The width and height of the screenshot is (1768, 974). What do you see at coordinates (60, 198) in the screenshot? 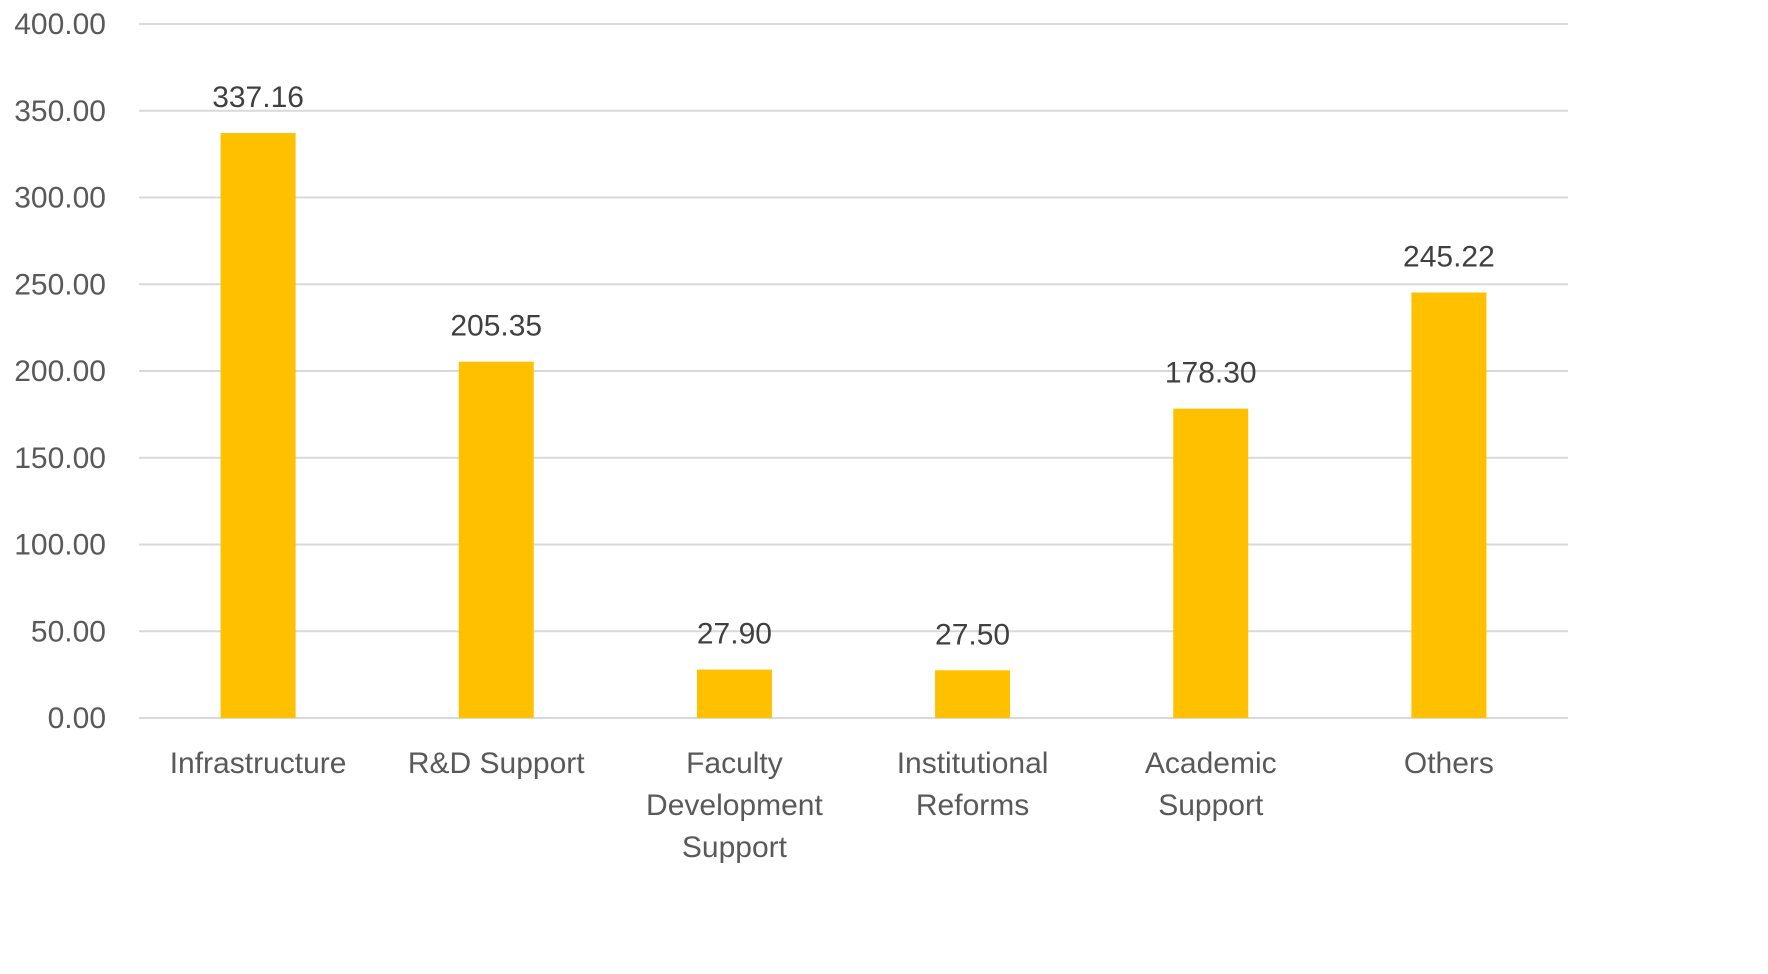
I see `y-tick-label: 300.00` at bounding box center [60, 198].